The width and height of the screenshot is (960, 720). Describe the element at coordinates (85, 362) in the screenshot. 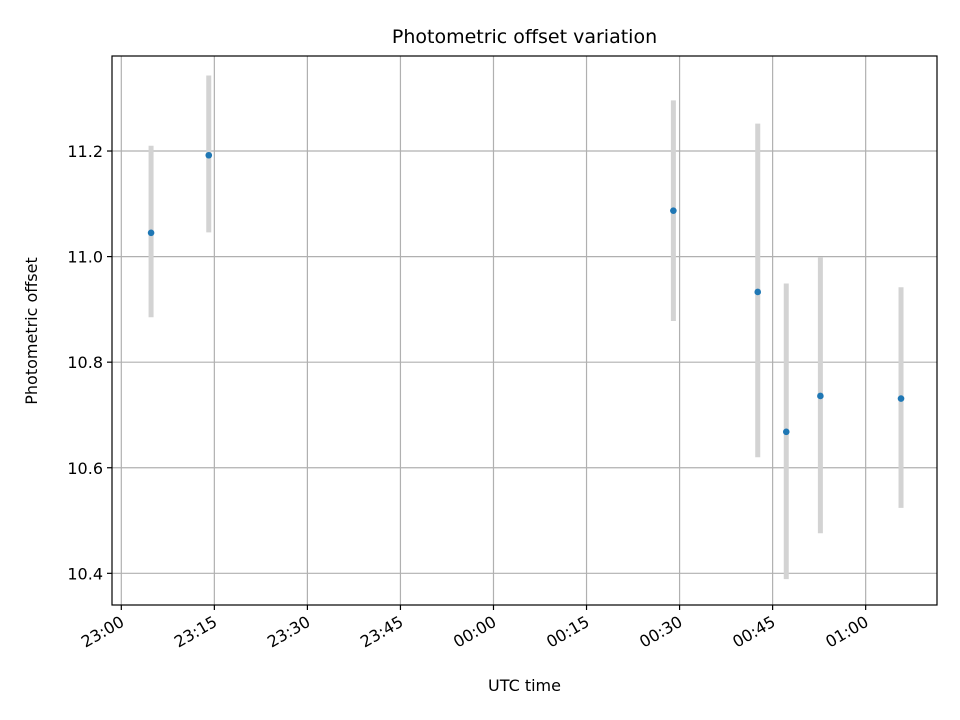

I see `y-tick-label: 10.8` at that location.